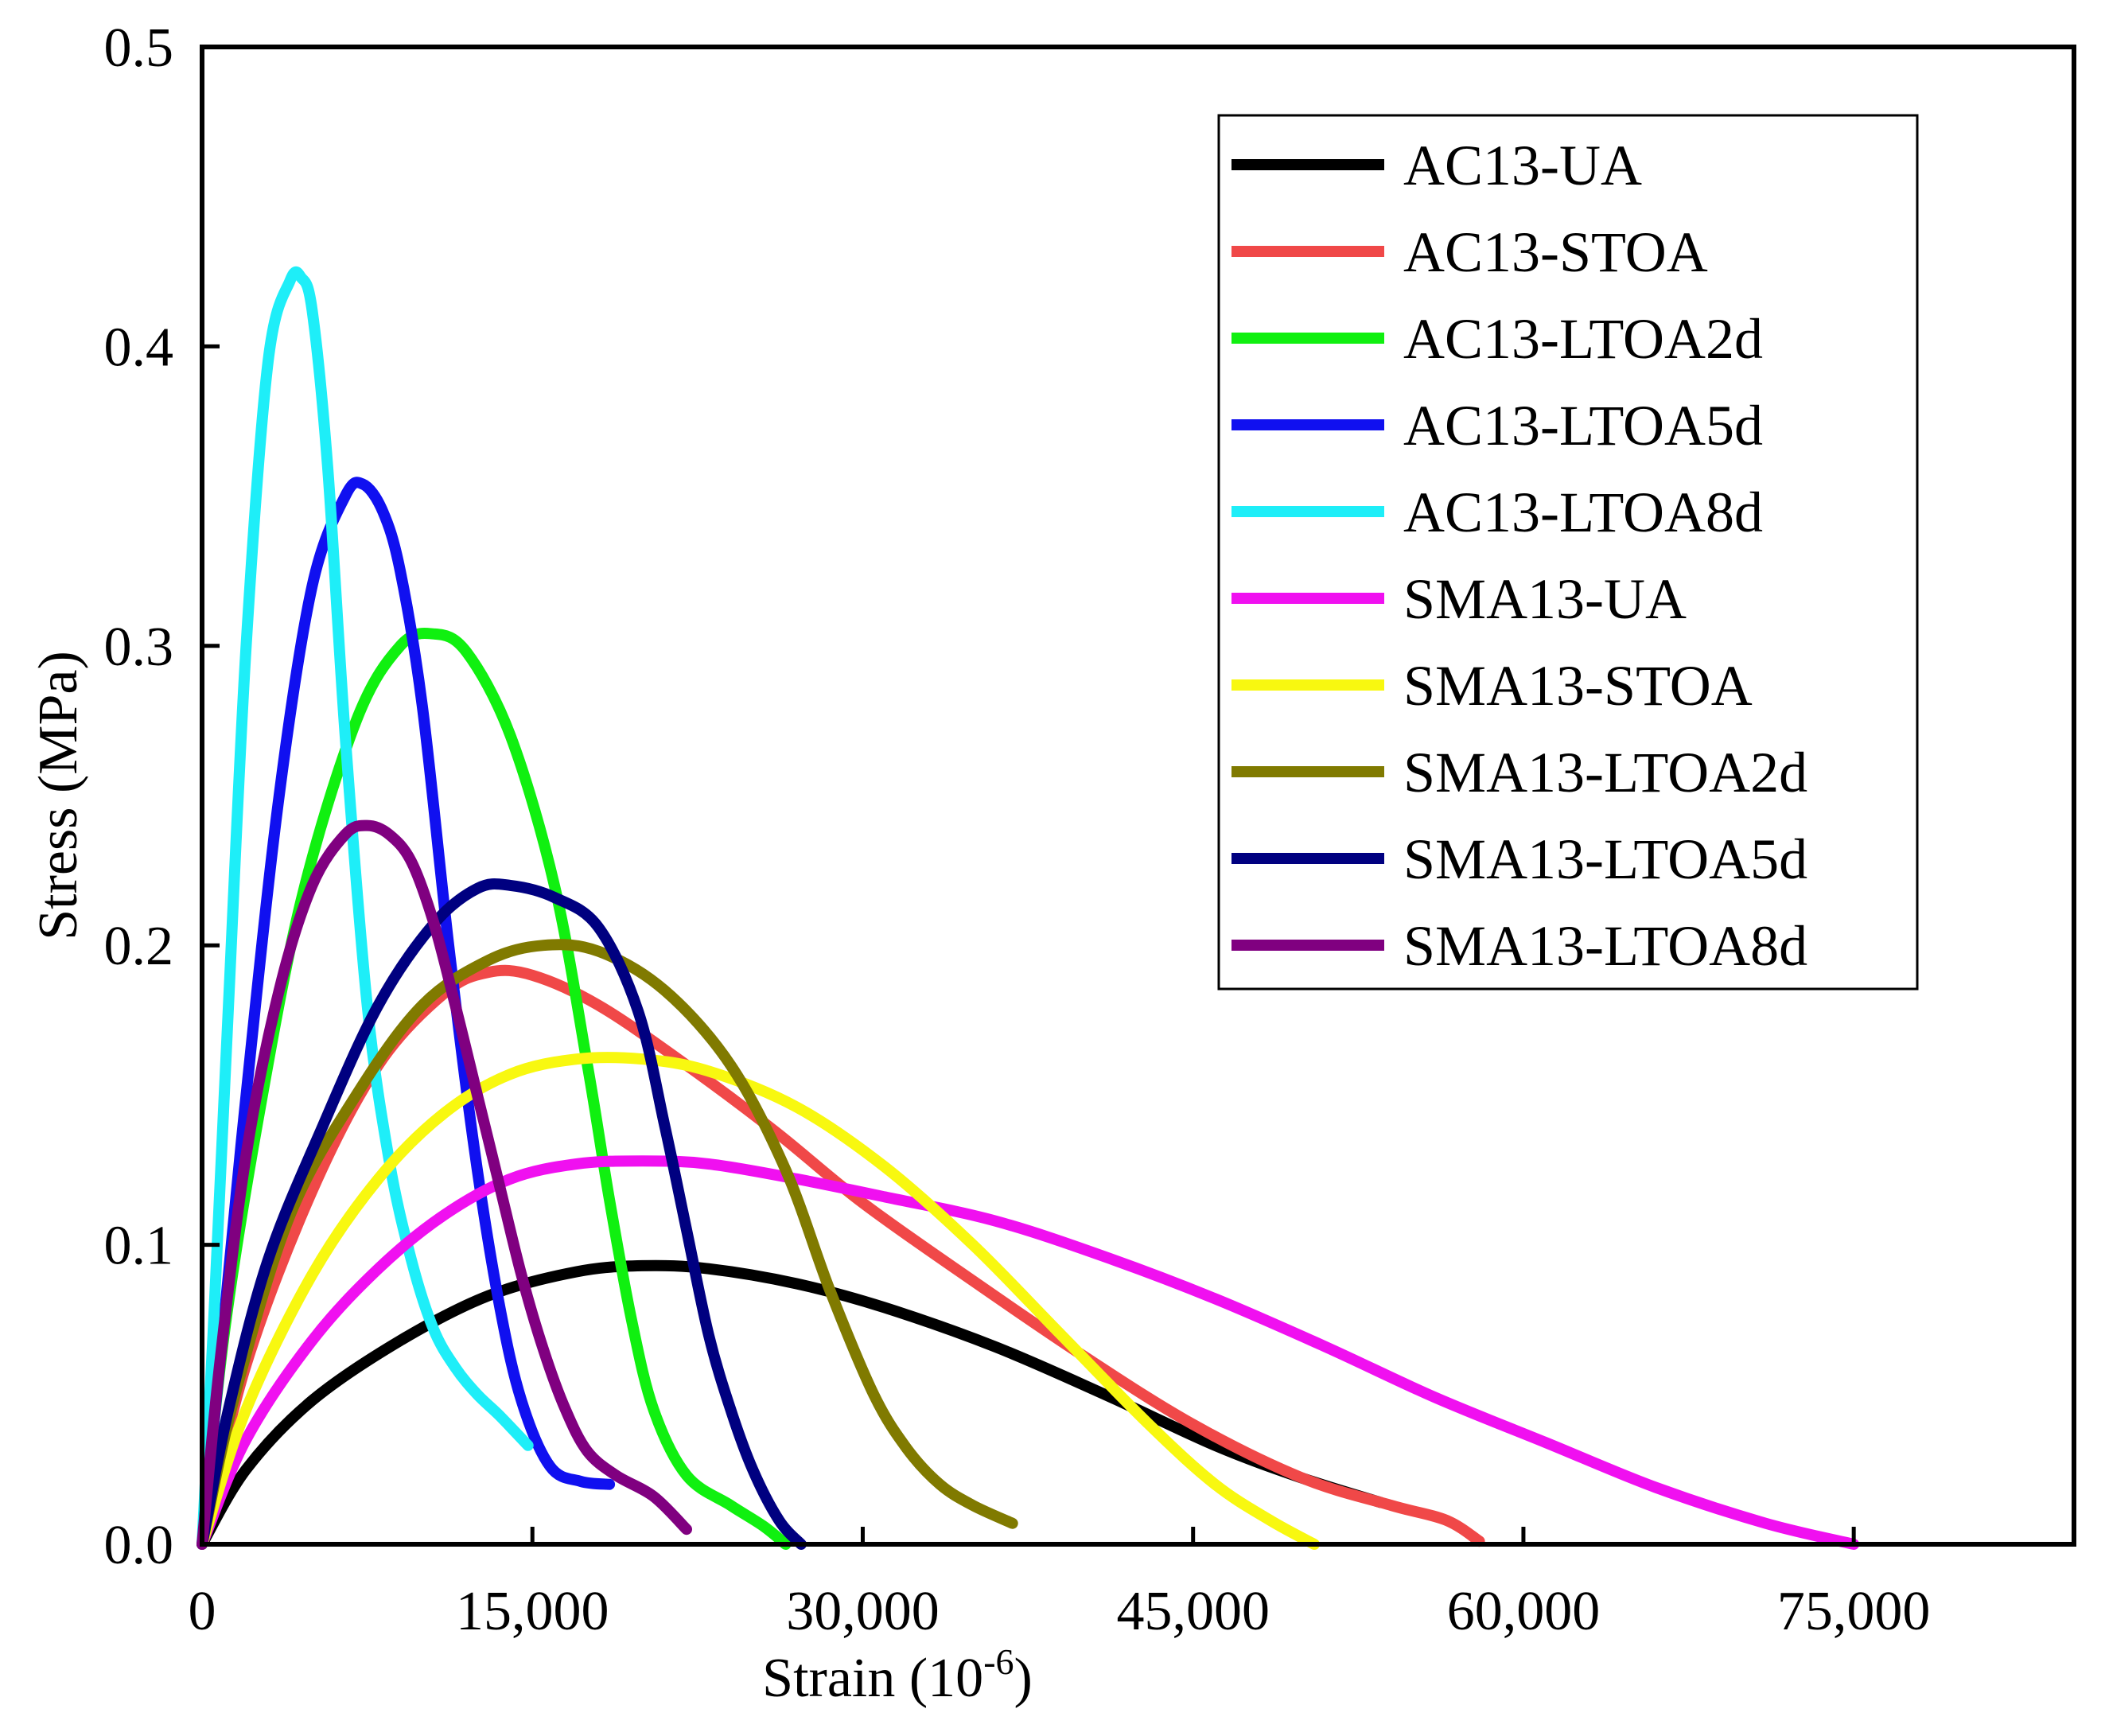 The width and height of the screenshot is (2105, 1736). I want to click on series-line-sma13-ltoa5d, so click(501, 1214).